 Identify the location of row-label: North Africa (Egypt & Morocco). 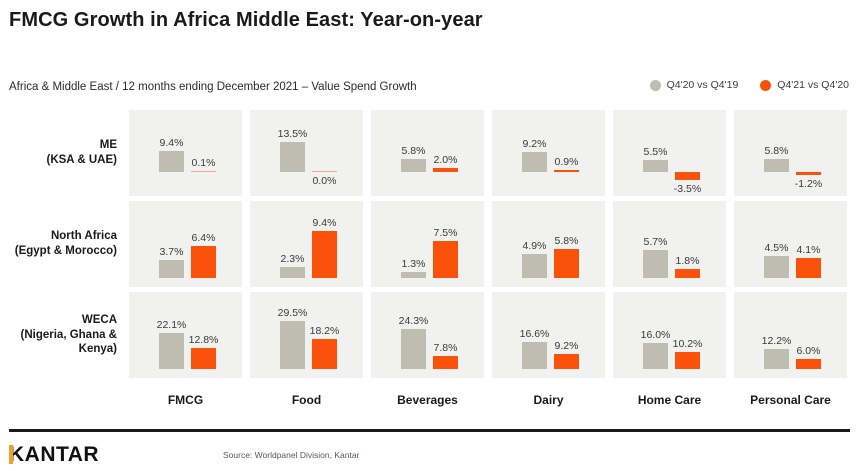
(65, 243).